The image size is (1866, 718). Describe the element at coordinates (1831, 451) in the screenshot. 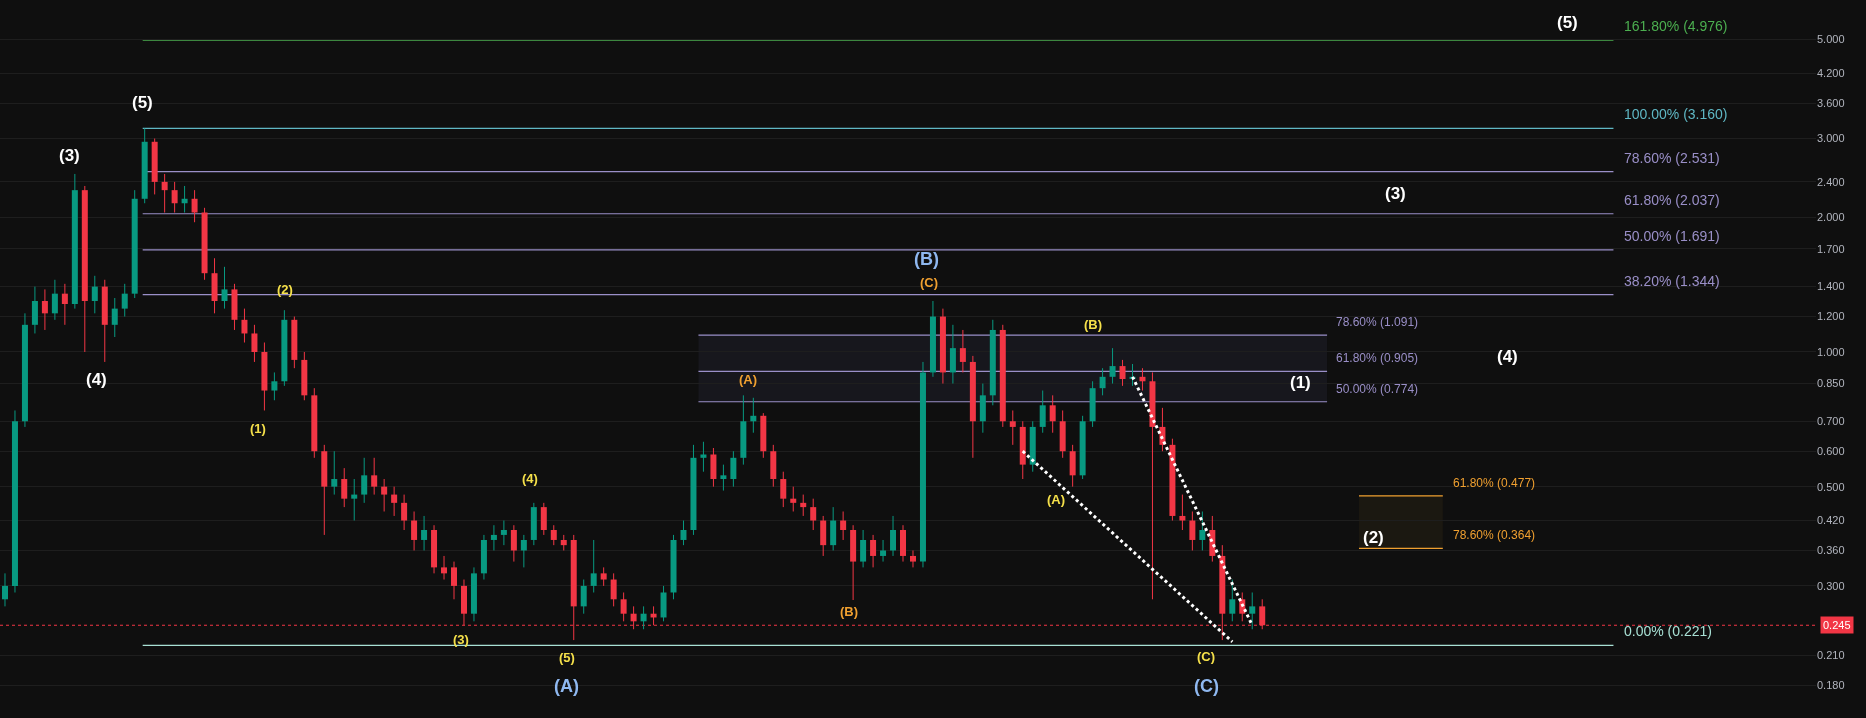

I see `y-tick-label: 0.600` at that location.